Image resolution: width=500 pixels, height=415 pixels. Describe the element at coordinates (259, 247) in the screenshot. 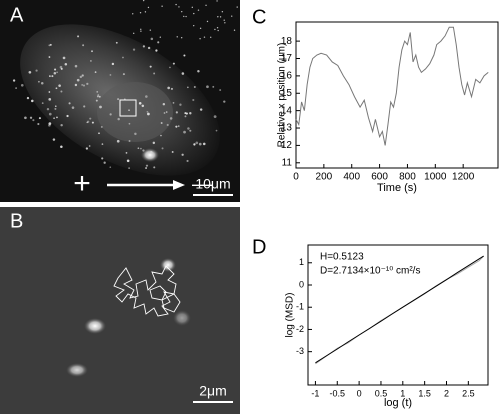

I see `panel-label: D` at that location.